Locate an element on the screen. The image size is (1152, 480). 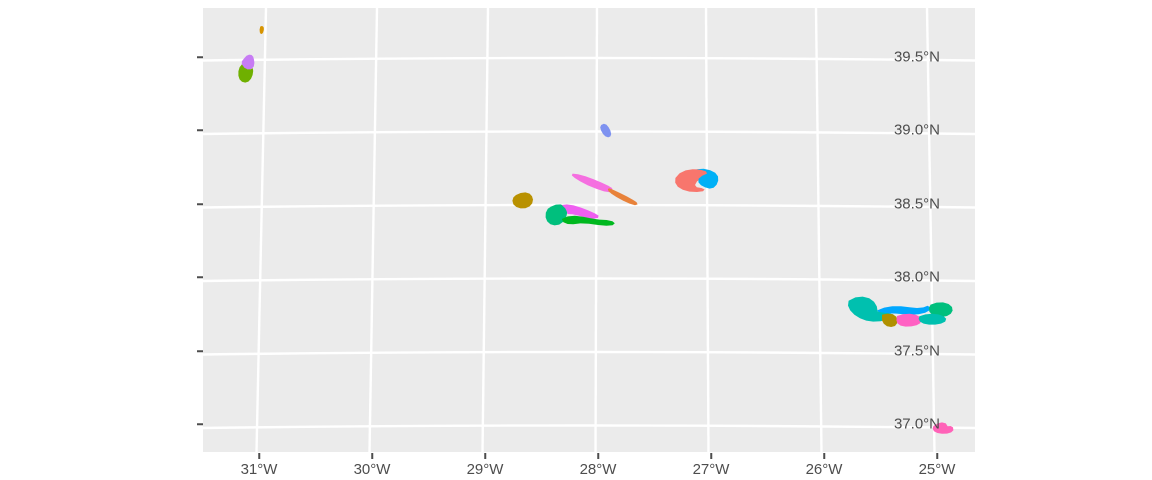
y-axis-label-2: 38.5°N is located at coordinates (916, 204).